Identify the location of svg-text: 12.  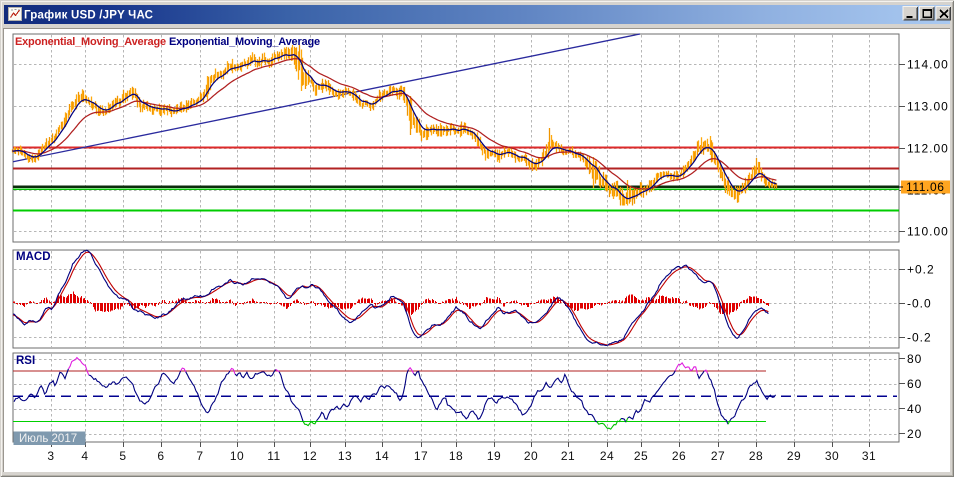
(310, 456).